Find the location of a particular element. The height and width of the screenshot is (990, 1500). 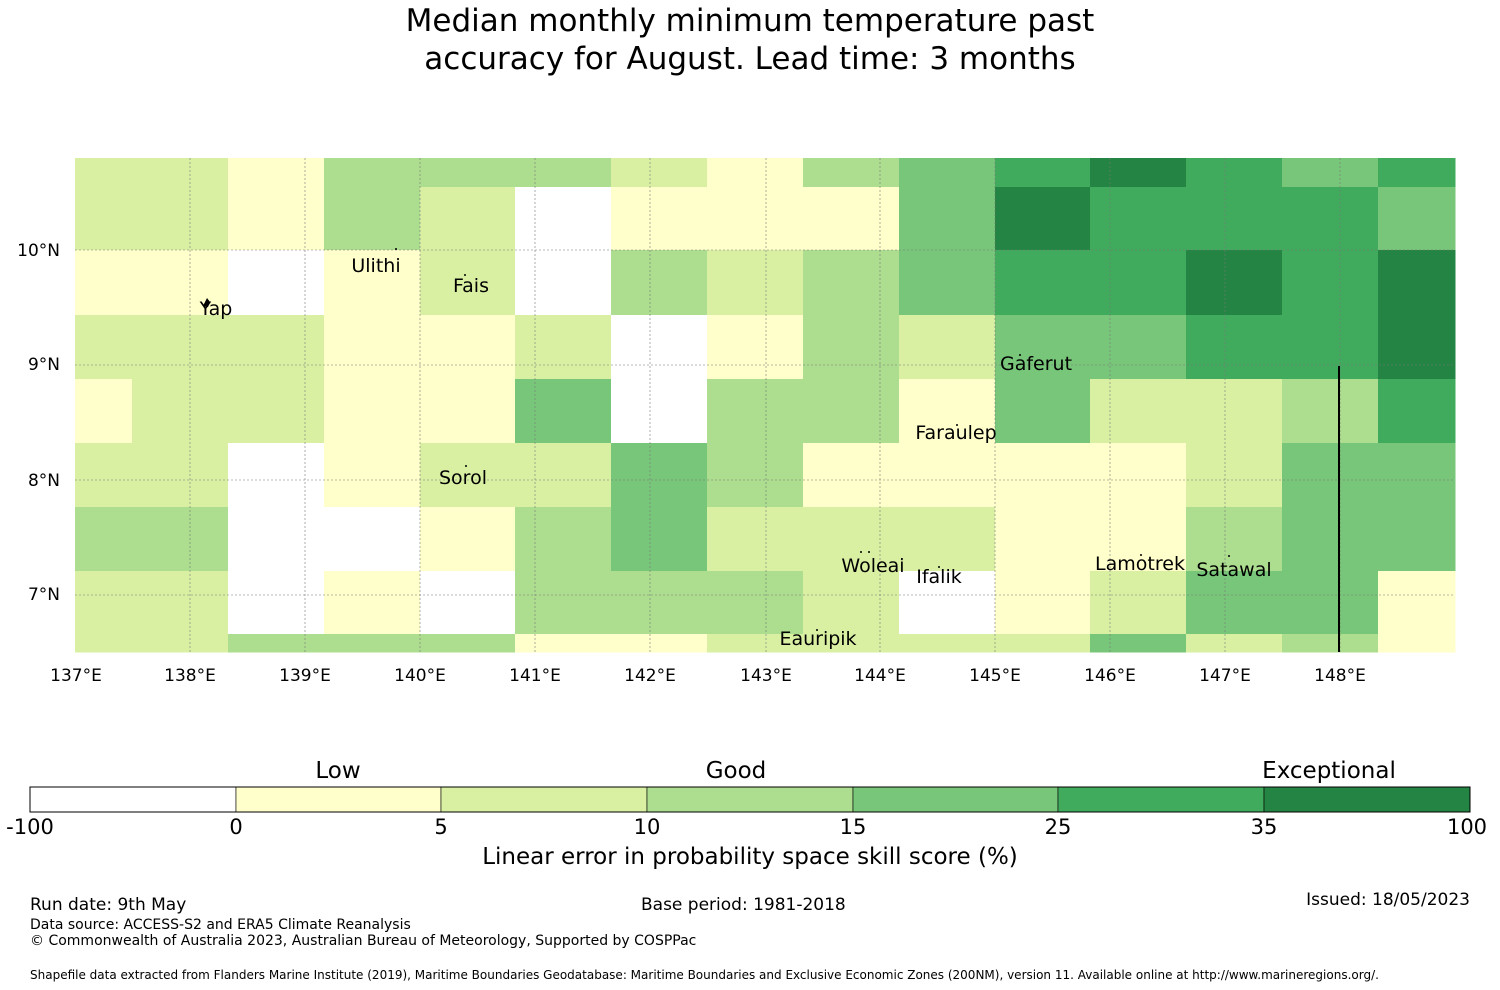

lon-tick-138: 138°E is located at coordinates (190, 676).